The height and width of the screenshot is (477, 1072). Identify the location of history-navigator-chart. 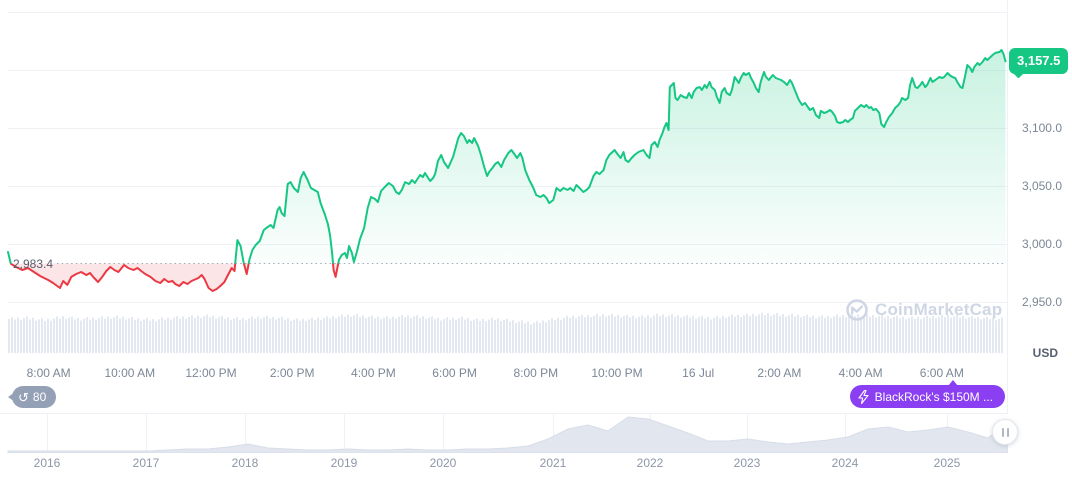
(504, 434).